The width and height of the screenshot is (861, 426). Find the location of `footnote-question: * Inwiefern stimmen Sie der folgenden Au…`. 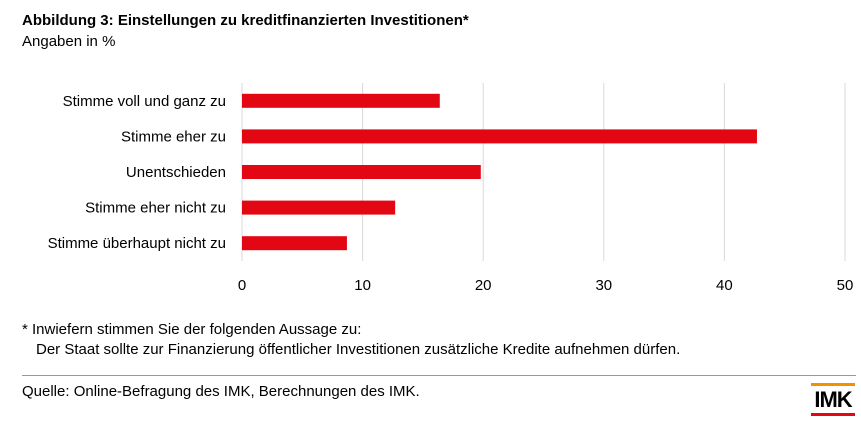

footnote-question: * Inwiefern stimmen Sie der folgenden Au… is located at coordinates (192, 329).